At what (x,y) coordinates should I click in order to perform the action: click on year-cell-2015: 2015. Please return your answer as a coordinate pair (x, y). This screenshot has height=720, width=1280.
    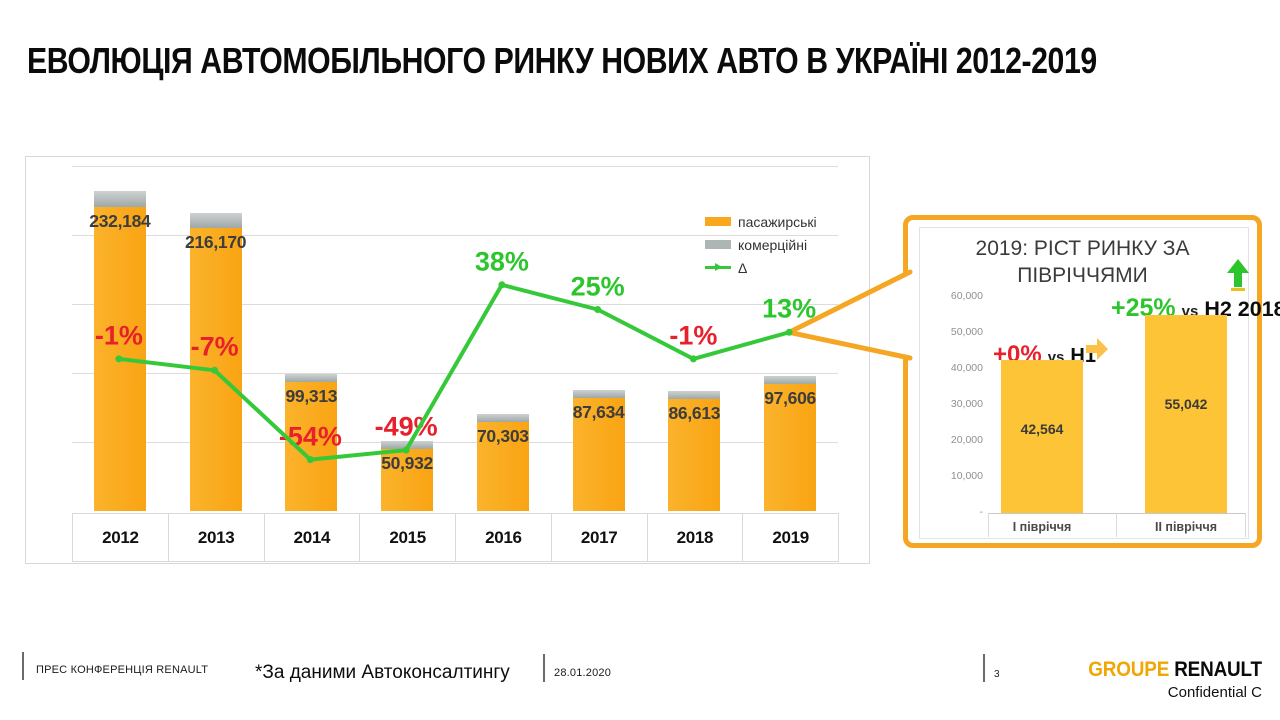
    Looking at the image, I should click on (407, 537).